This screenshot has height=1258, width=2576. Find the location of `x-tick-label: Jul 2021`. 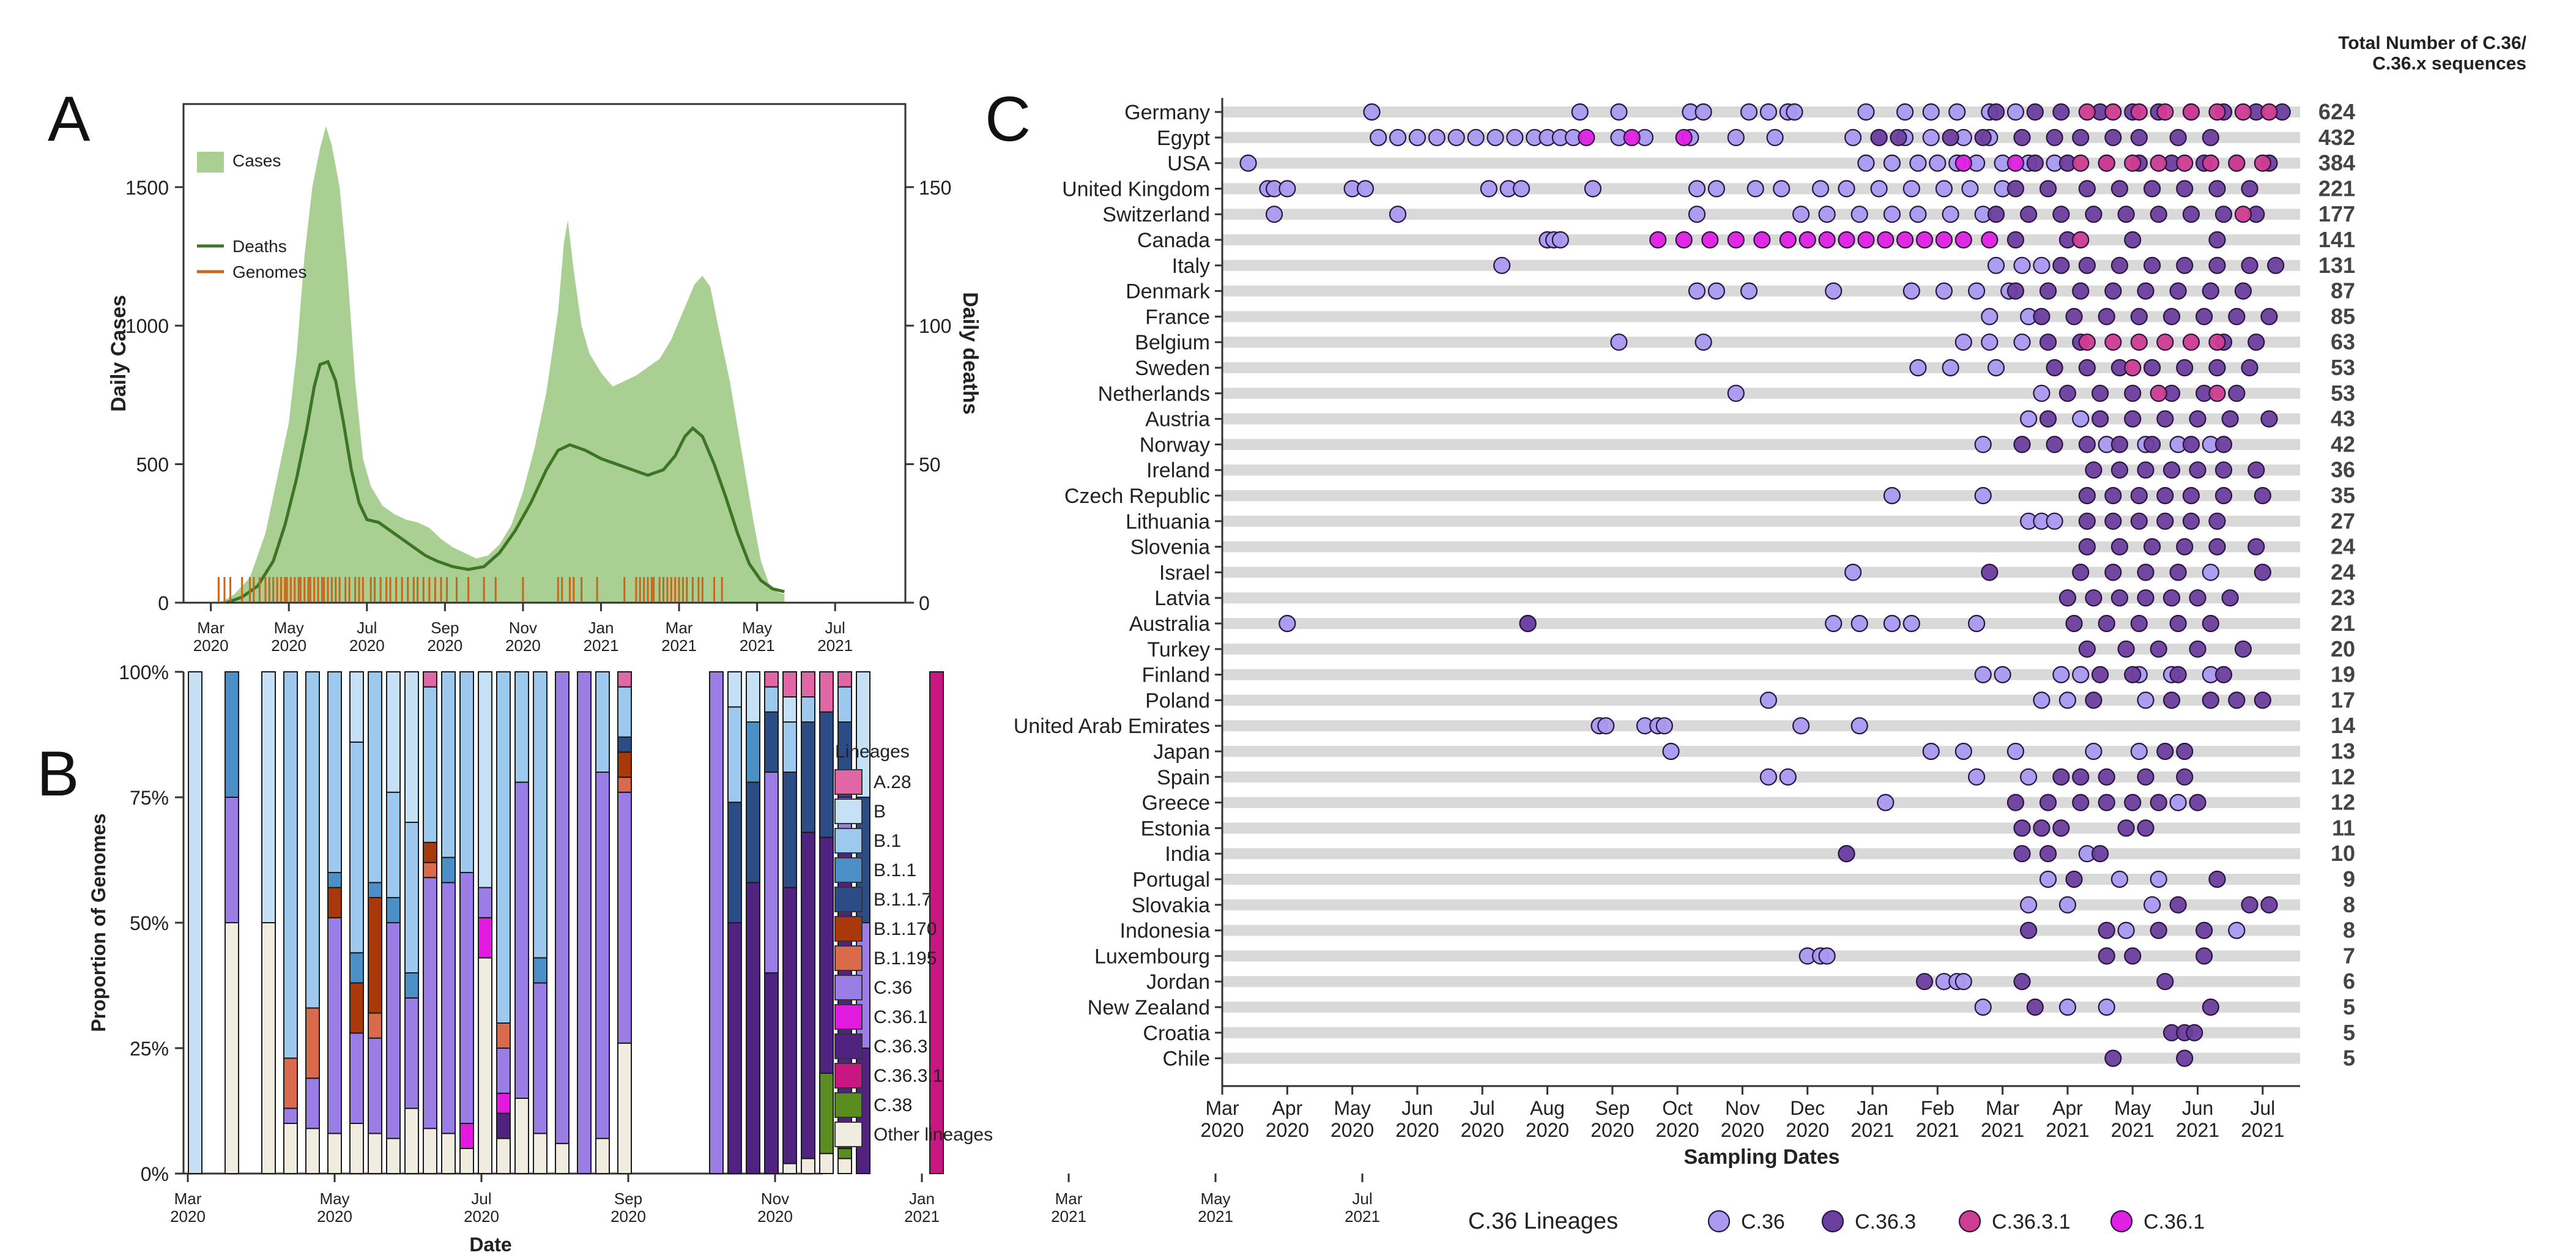

x-tick-label: Jul 2021 is located at coordinates (2262, 1119).